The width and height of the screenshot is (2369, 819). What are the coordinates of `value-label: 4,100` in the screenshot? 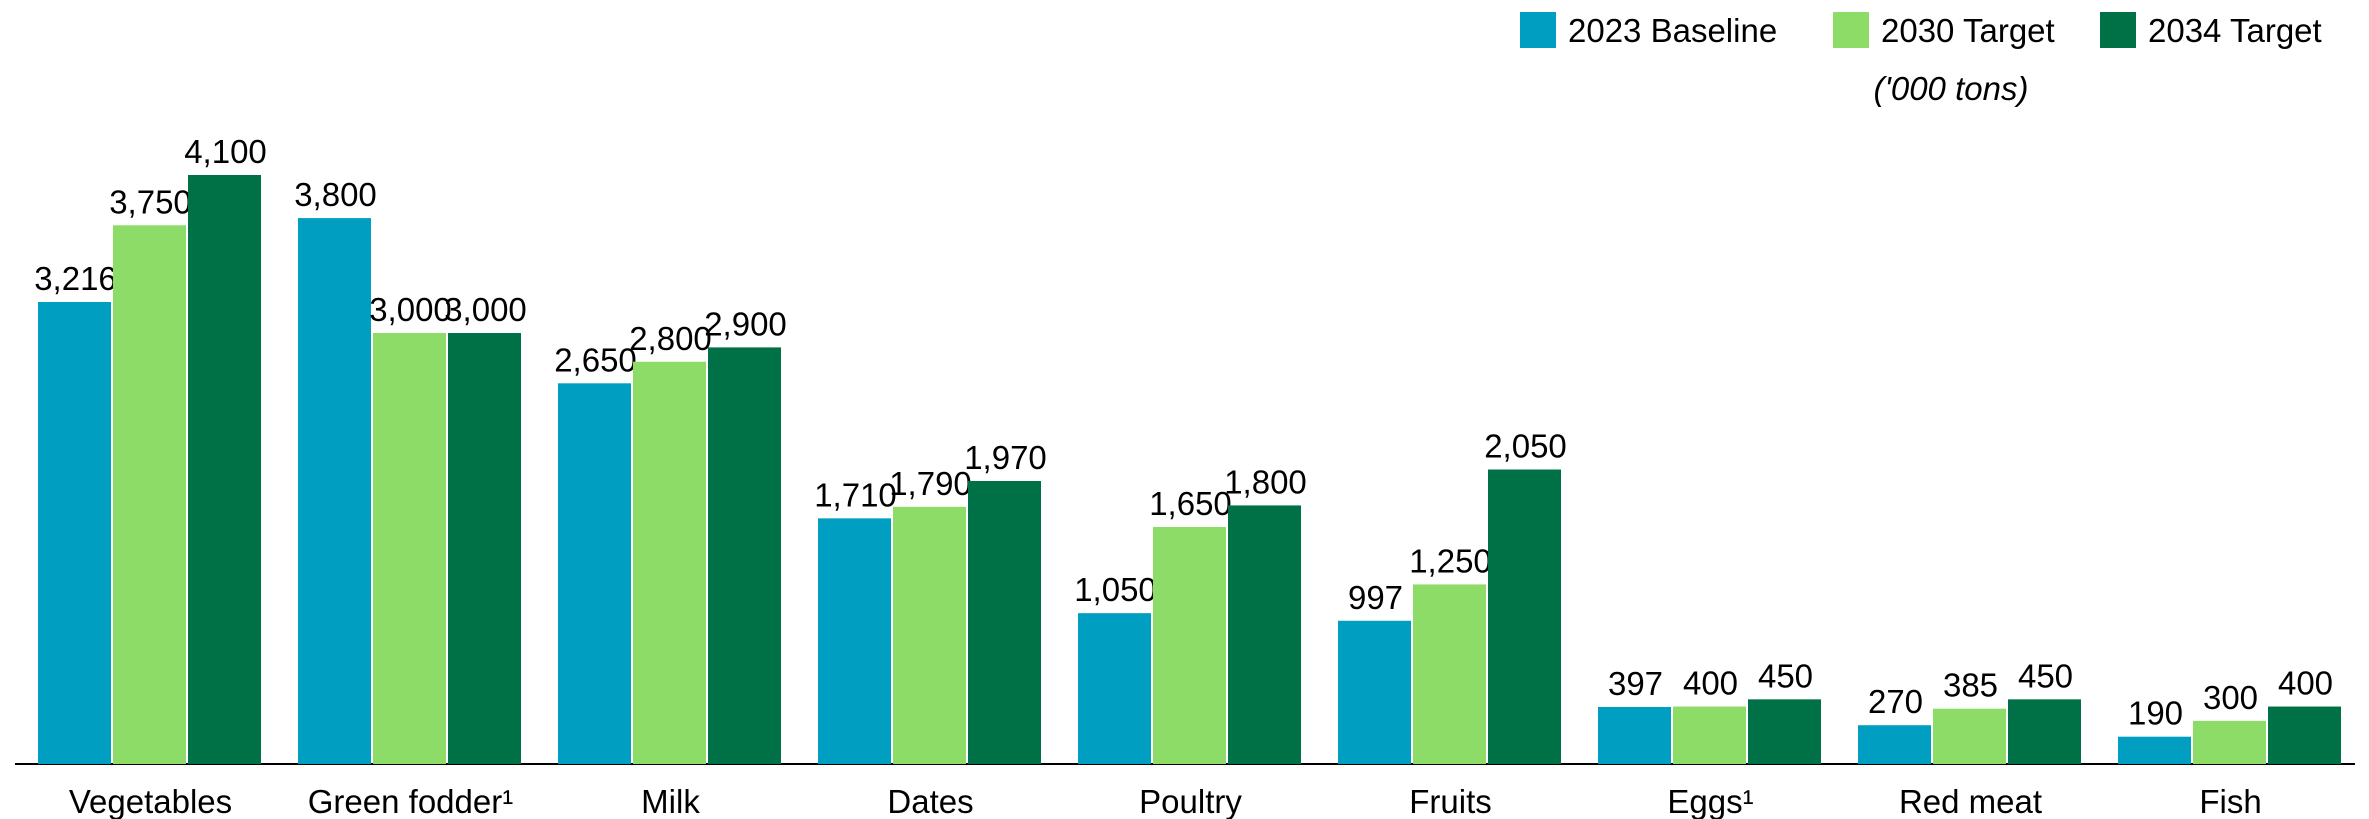 It's located at (225, 151).